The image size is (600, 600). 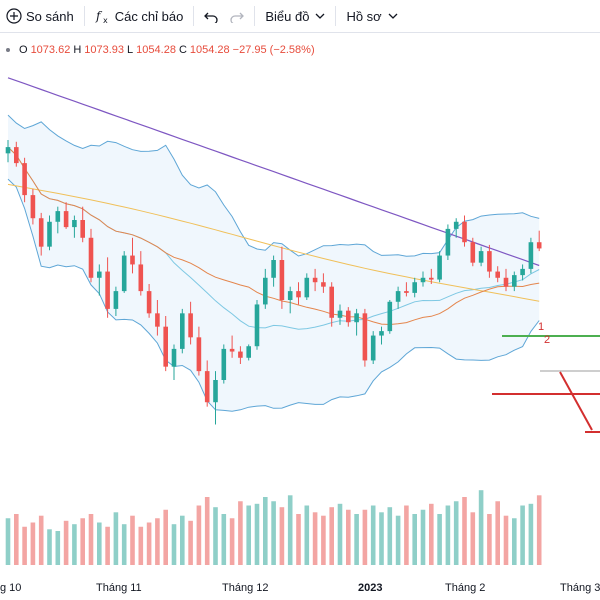 What do you see at coordinates (50, 50) in the screenshot?
I see `open-value: 1073.62` at bounding box center [50, 50].